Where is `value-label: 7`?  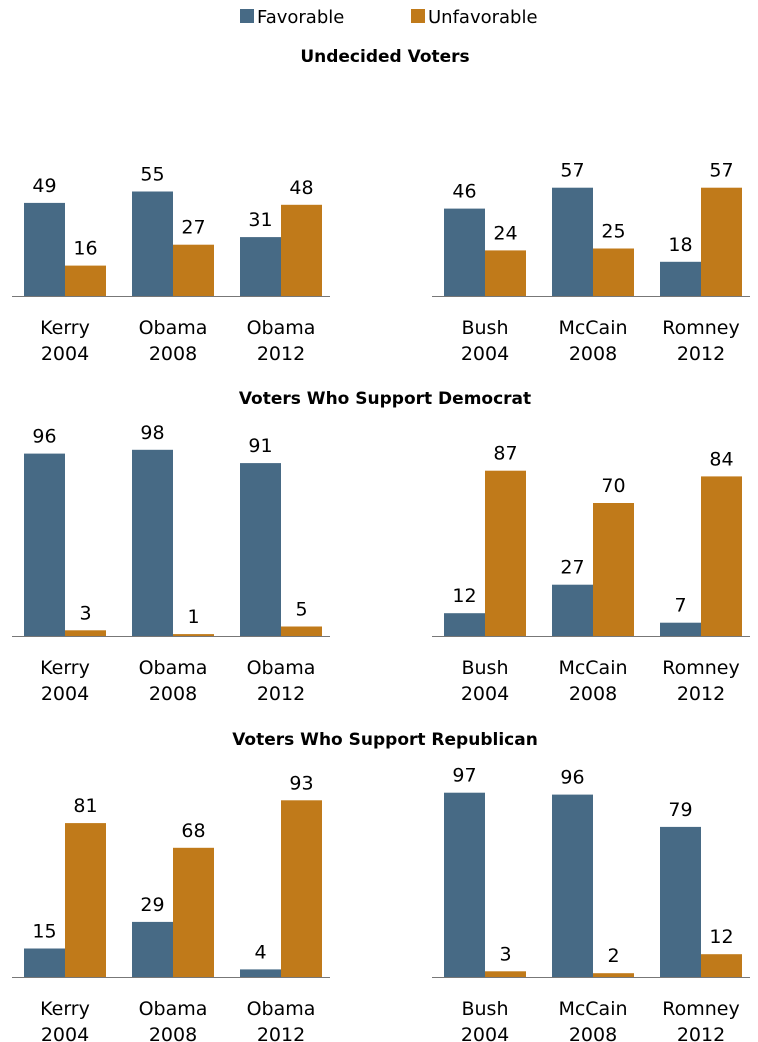 value-label: 7 is located at coordinates (680, 606).